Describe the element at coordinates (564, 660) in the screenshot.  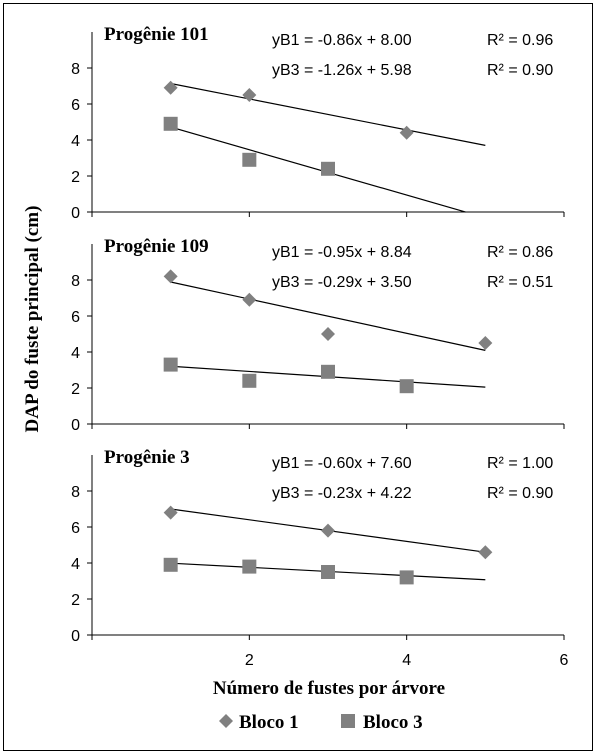
I see `x-tick-label: 6` at that location.